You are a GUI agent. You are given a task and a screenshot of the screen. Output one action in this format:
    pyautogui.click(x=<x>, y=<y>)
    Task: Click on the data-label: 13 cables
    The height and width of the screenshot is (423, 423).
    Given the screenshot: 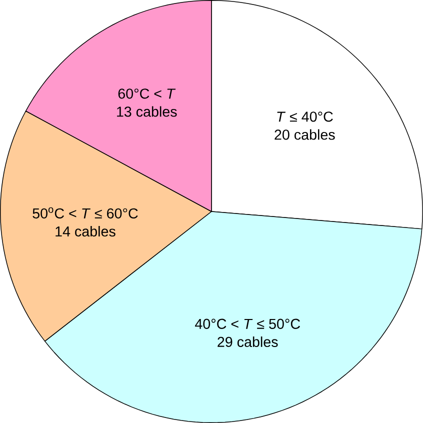 What is the action you would take?
    pyautogui.click(x=147, y=111)
    